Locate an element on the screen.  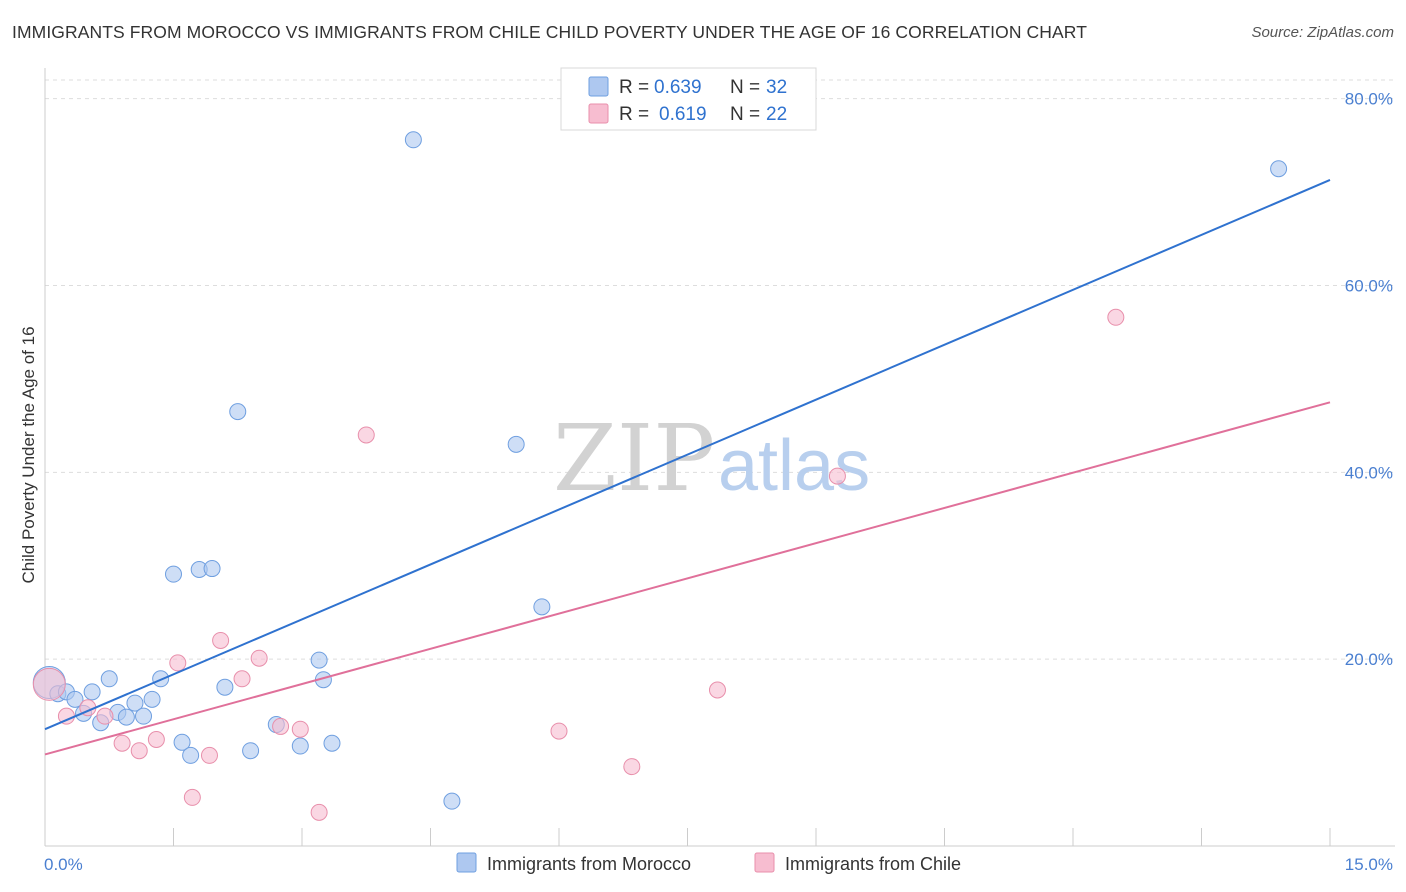
y-tick-label: 60.0% is located at coordinates (1369, 286).